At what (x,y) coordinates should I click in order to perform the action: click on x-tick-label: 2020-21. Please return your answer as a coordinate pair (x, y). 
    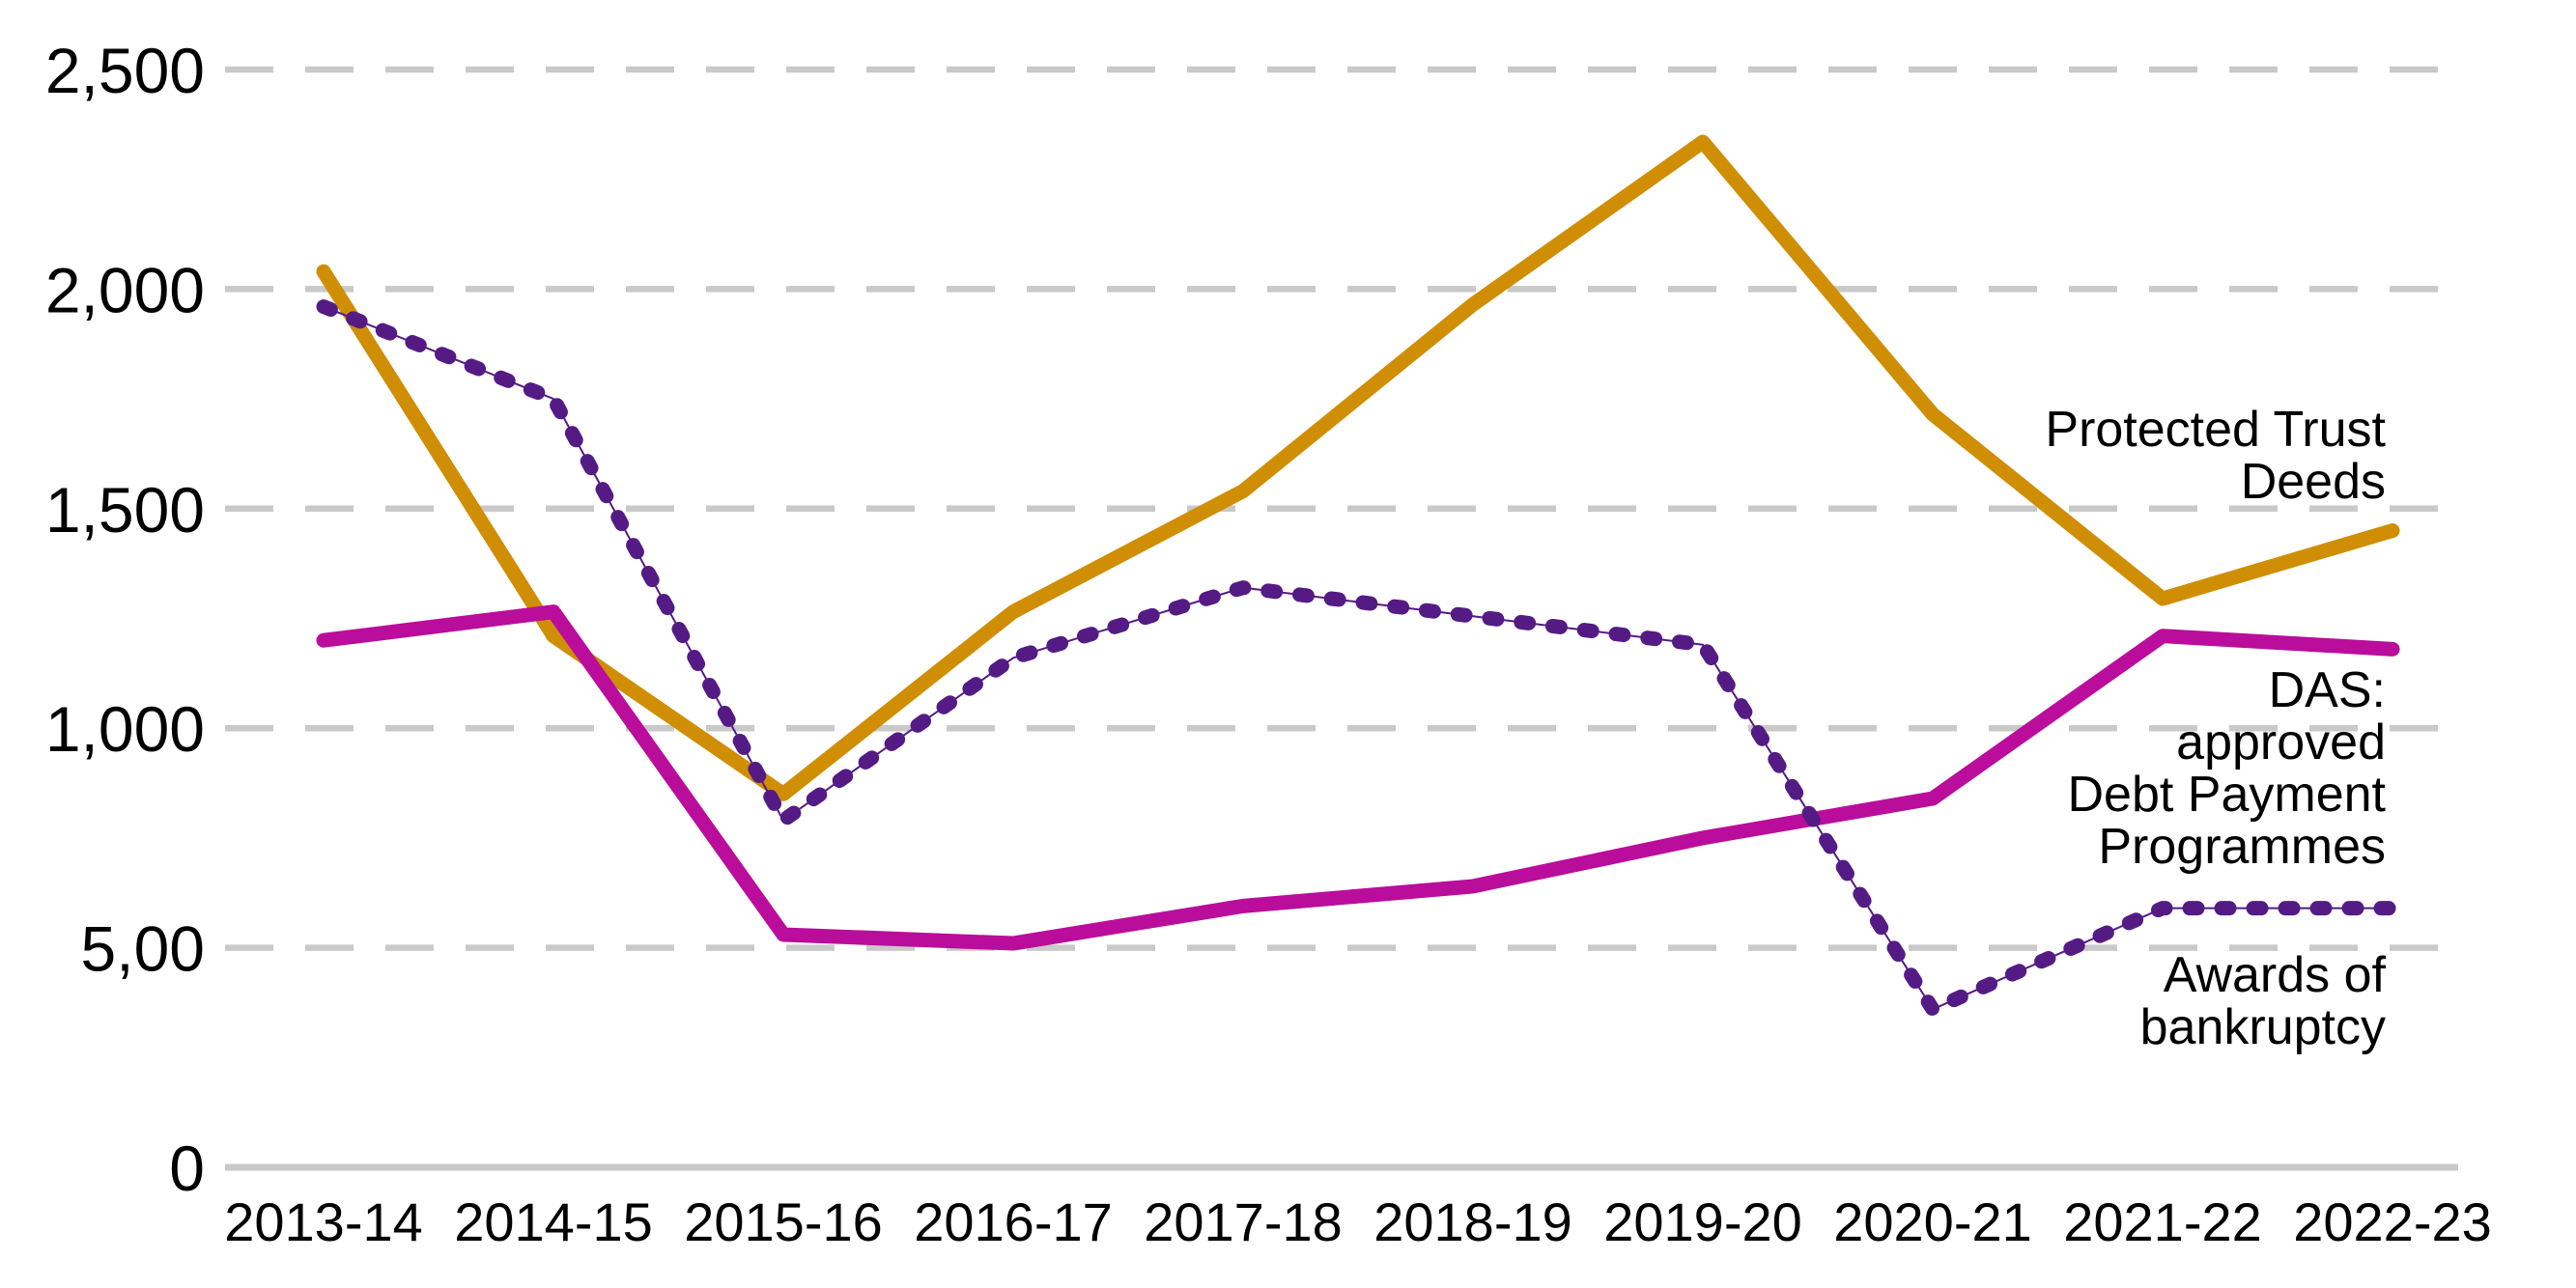
    Looking at the image, I should click on (1932, 1222).